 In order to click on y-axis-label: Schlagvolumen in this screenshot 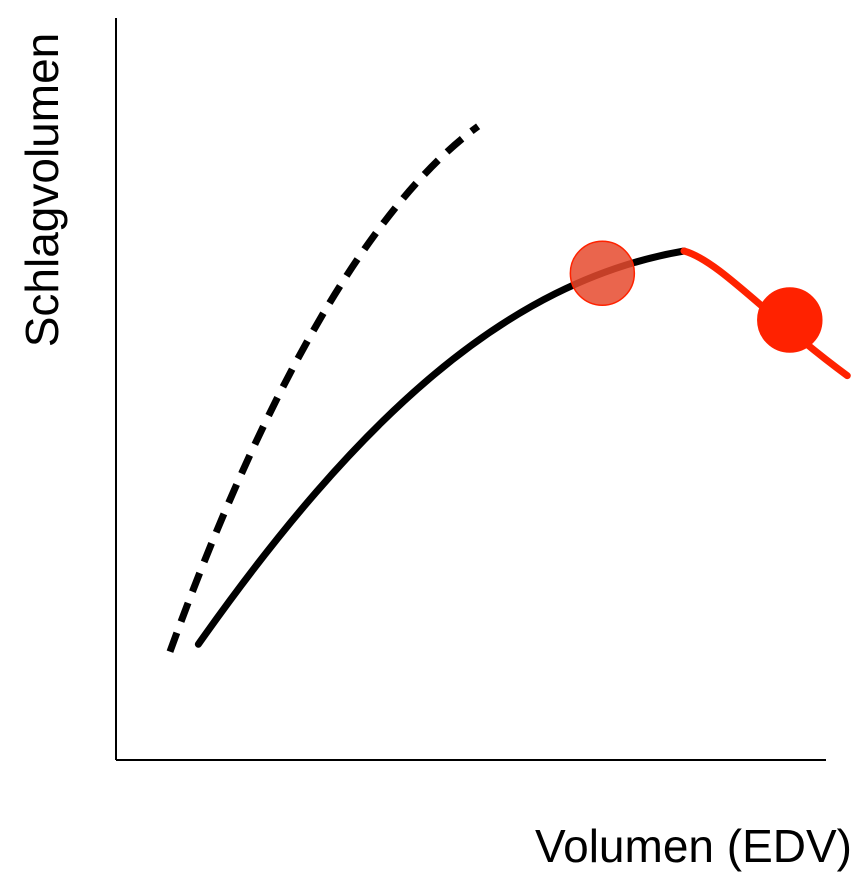, I will do `click(42, 190)`.